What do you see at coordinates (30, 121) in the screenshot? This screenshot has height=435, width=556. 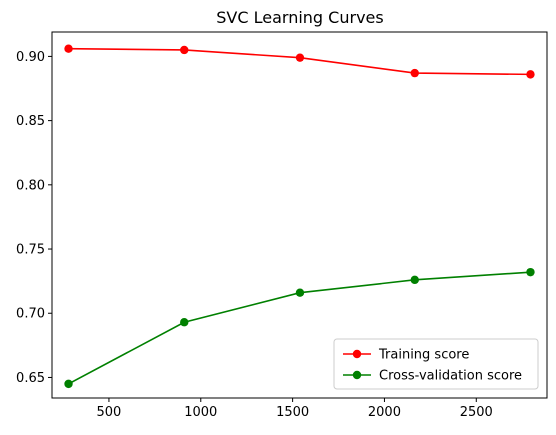 I see `y-tick-label: 0.85` at bounding box center [30, 121].